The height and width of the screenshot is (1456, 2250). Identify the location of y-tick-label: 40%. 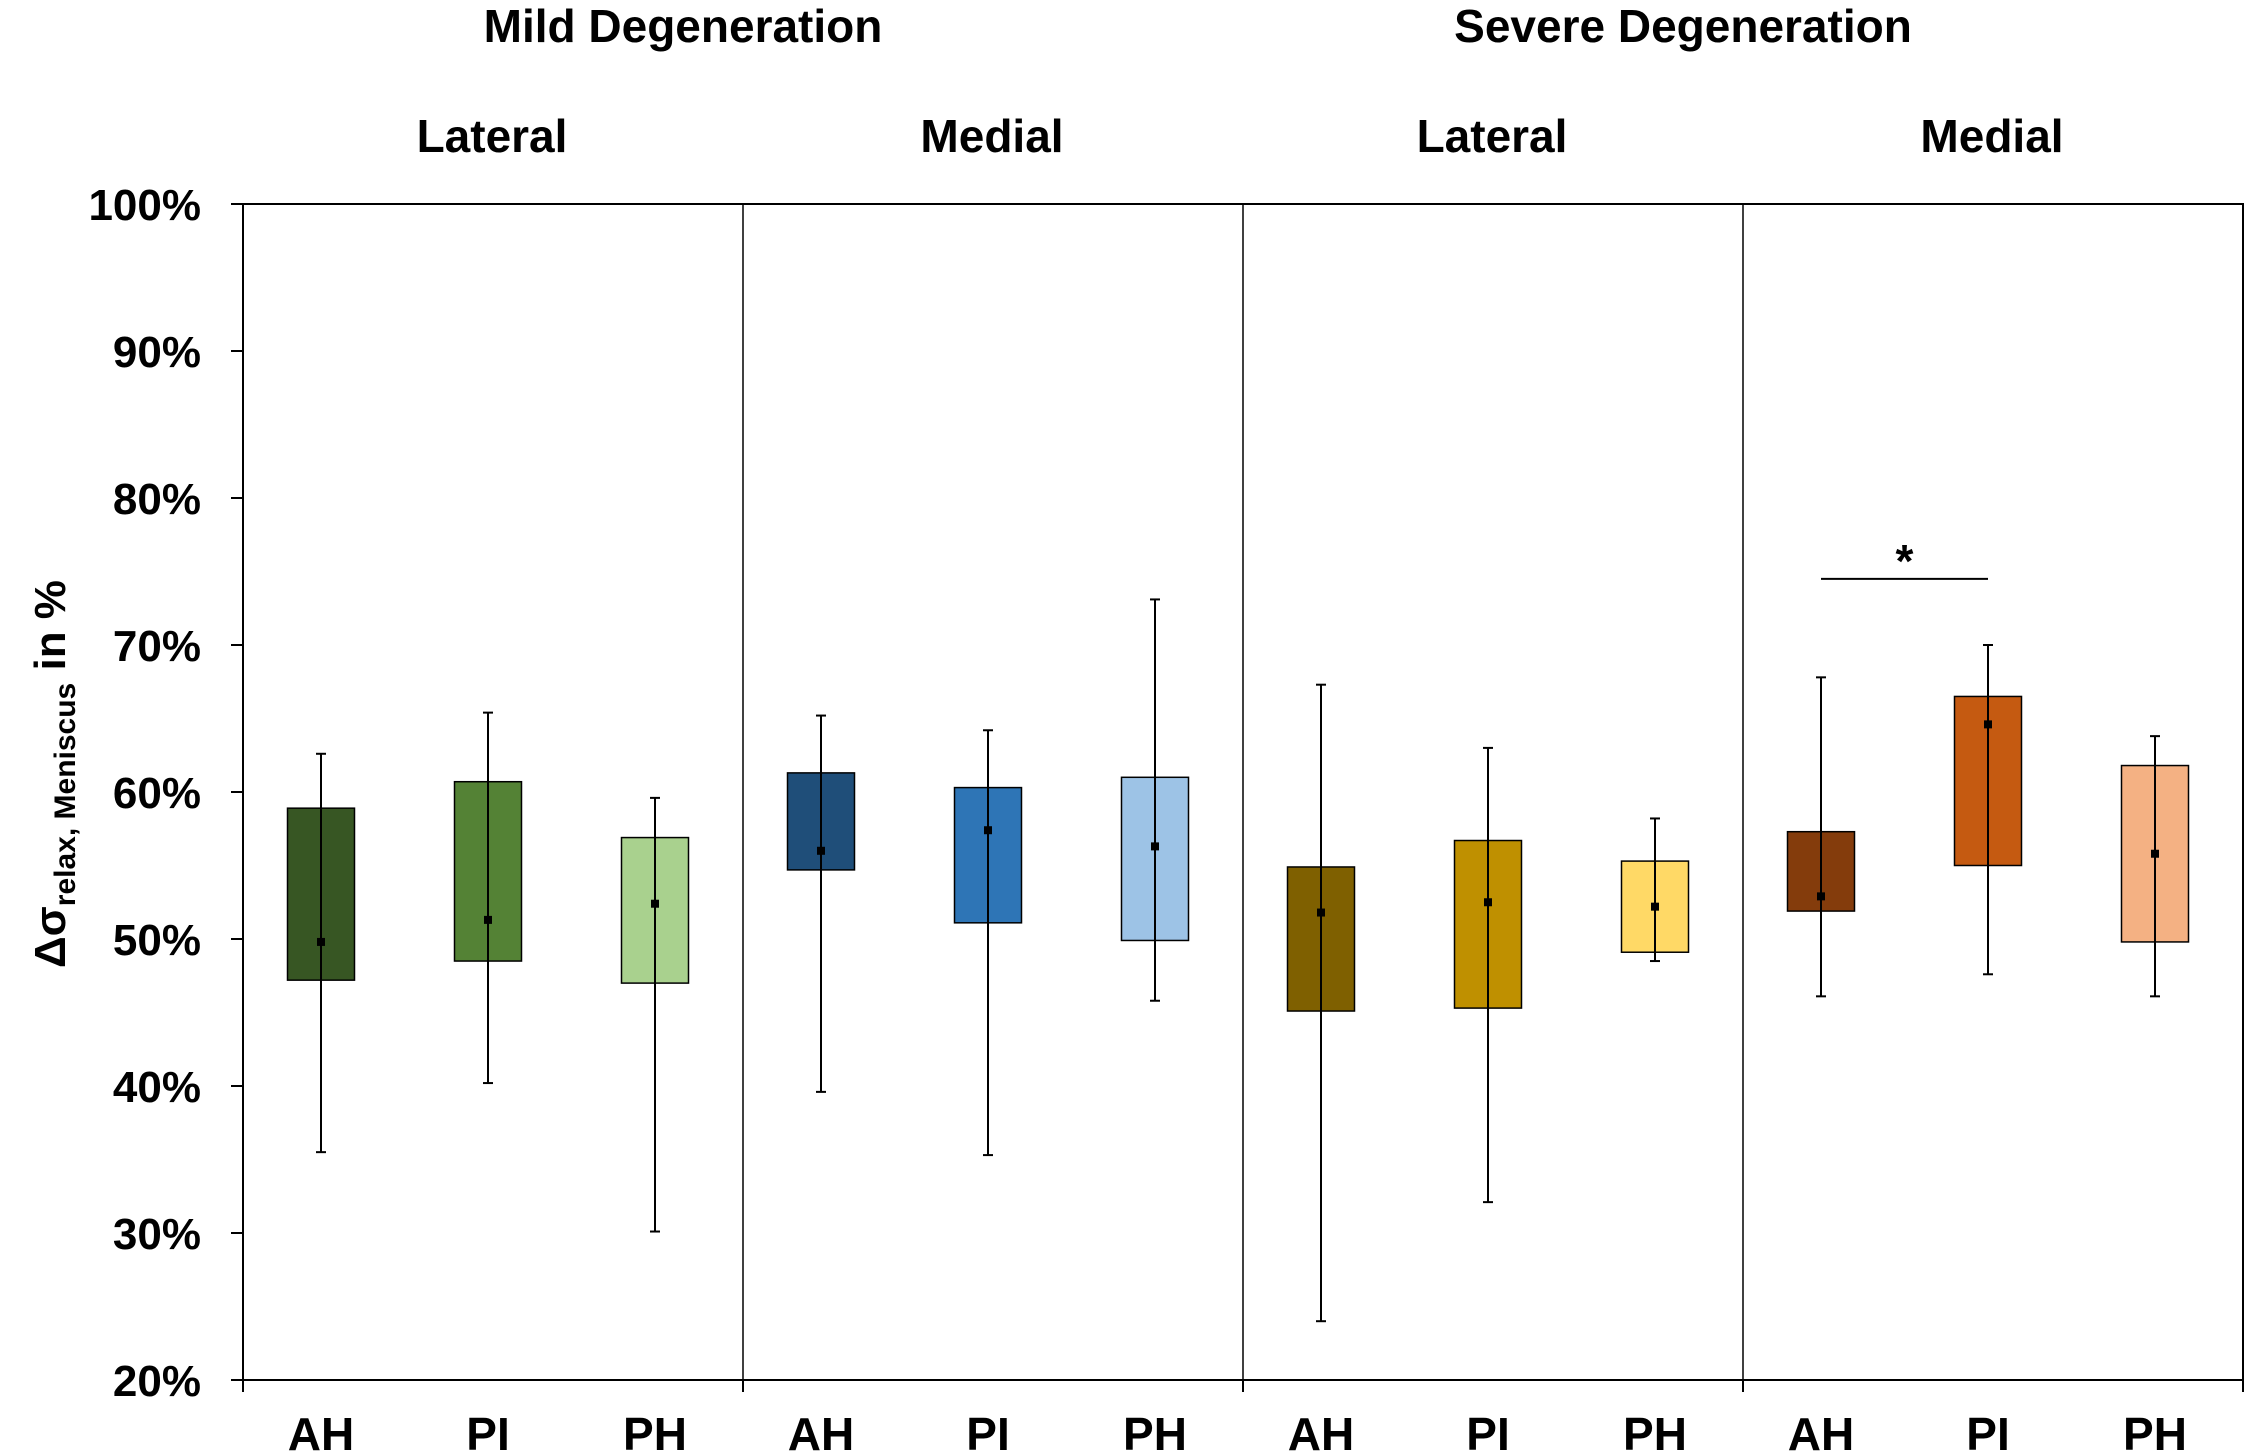
(157, 1087).